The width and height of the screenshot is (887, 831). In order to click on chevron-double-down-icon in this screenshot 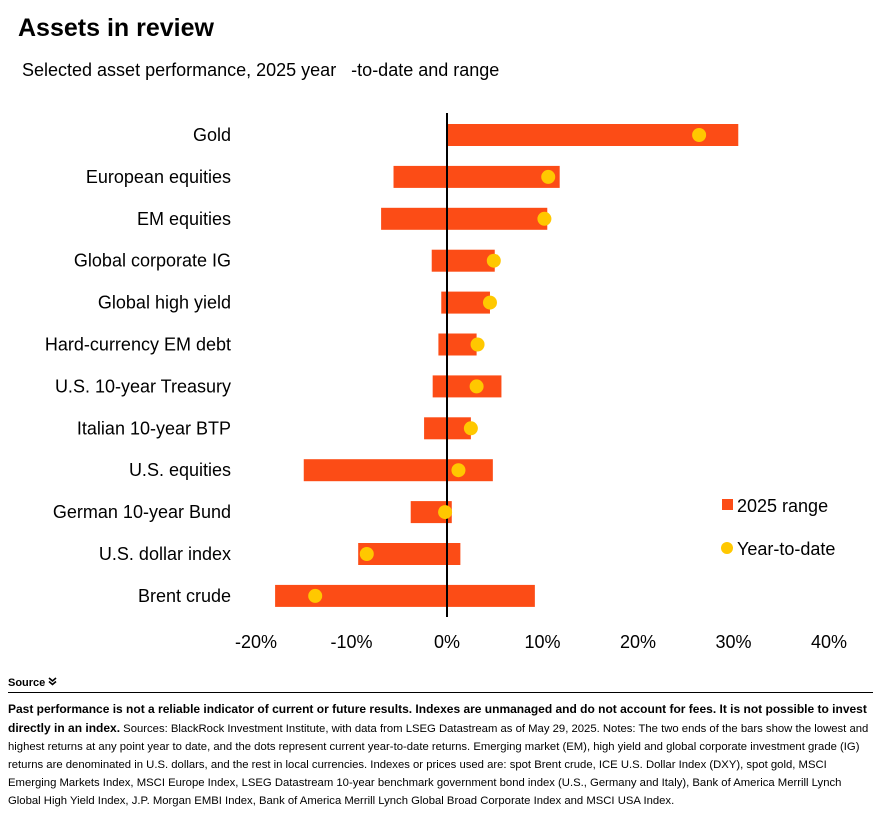, I will do `click(52, 683)`.